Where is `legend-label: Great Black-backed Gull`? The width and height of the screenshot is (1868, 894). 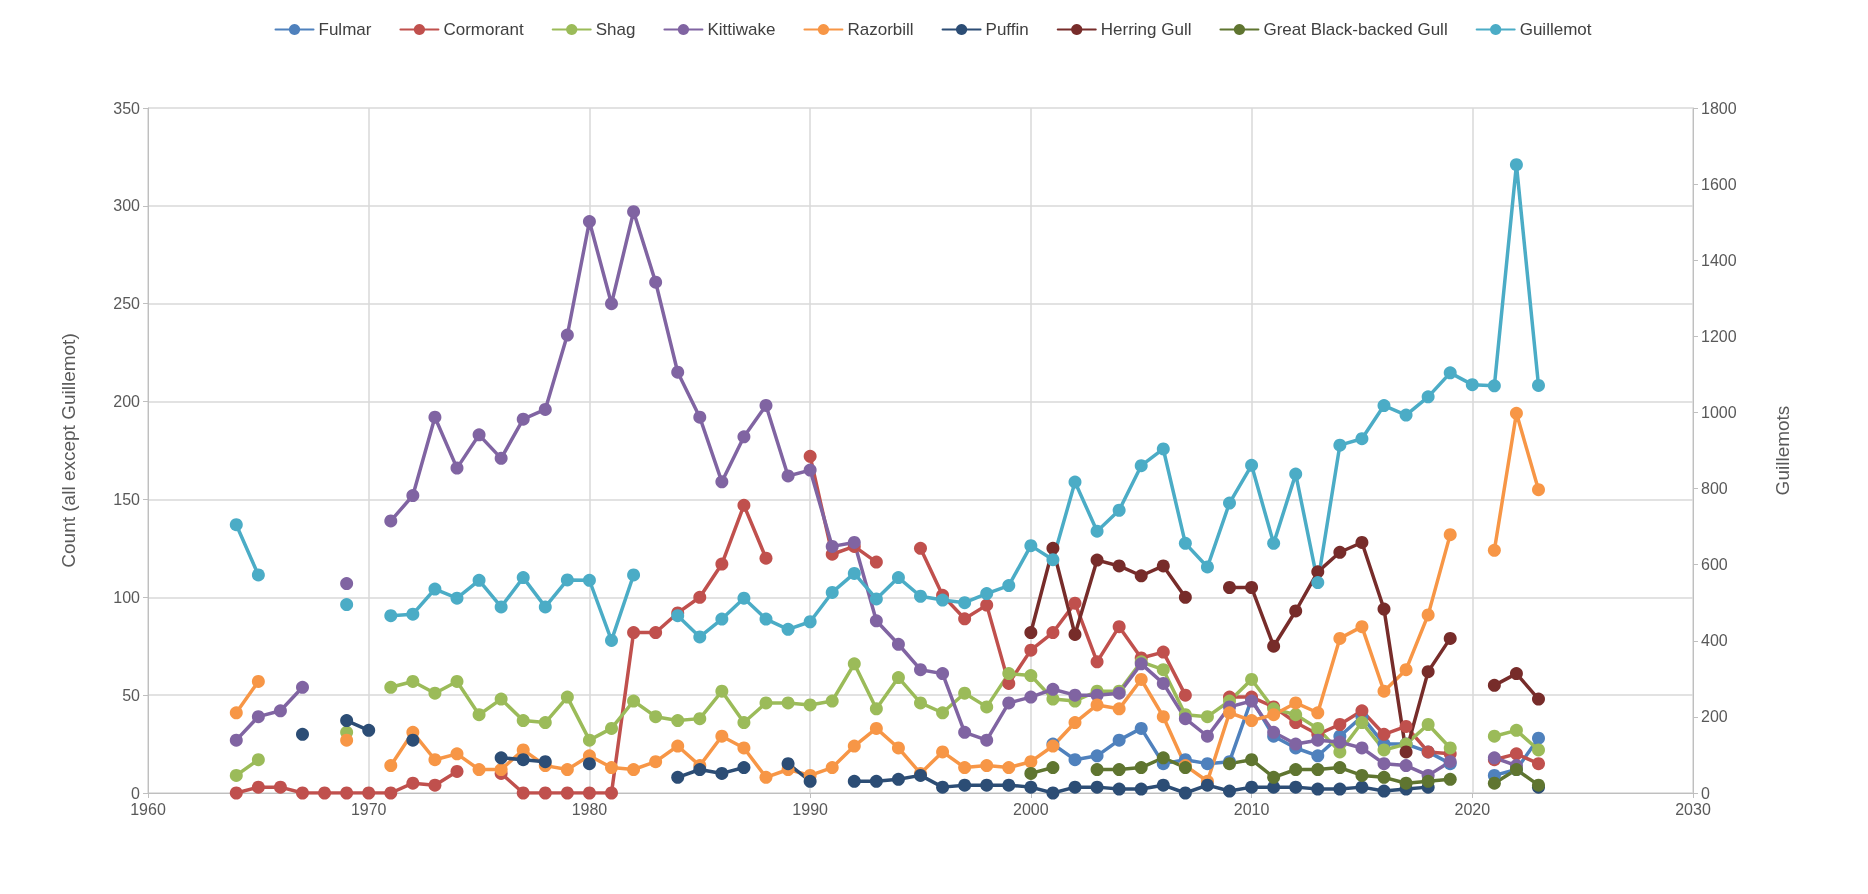 legend-label: Great Black-backed Gull is located at coordinates (1355, 29).